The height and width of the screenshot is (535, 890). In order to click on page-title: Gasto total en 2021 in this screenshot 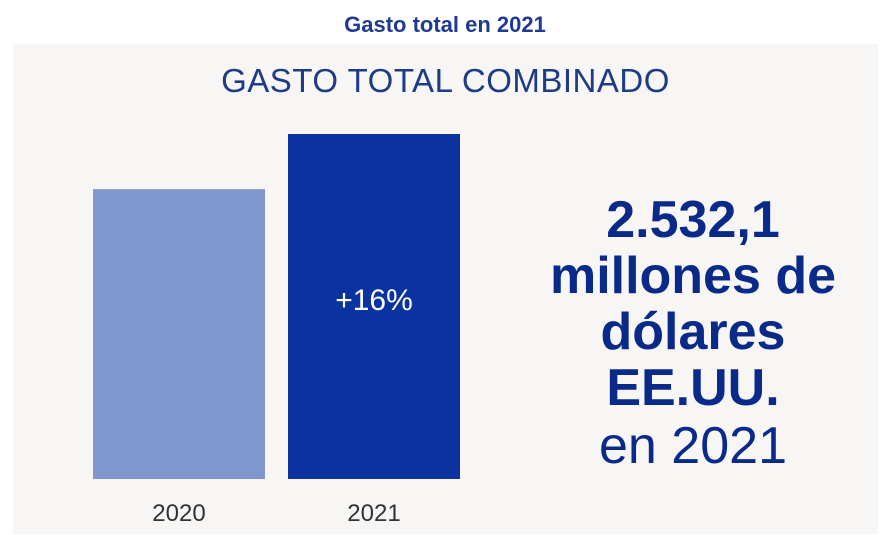, I will do `click(445, 24)`.